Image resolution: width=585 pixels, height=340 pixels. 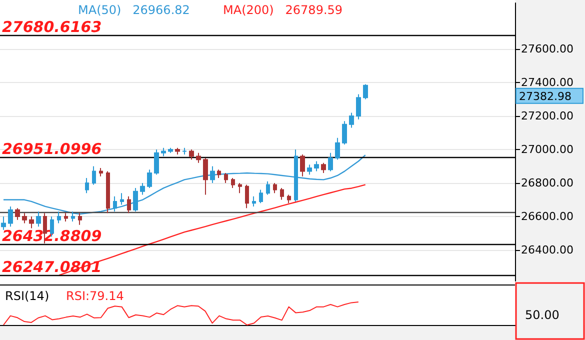 I want to click on annotation: RSI:79.14, so click(x=95, y=296).